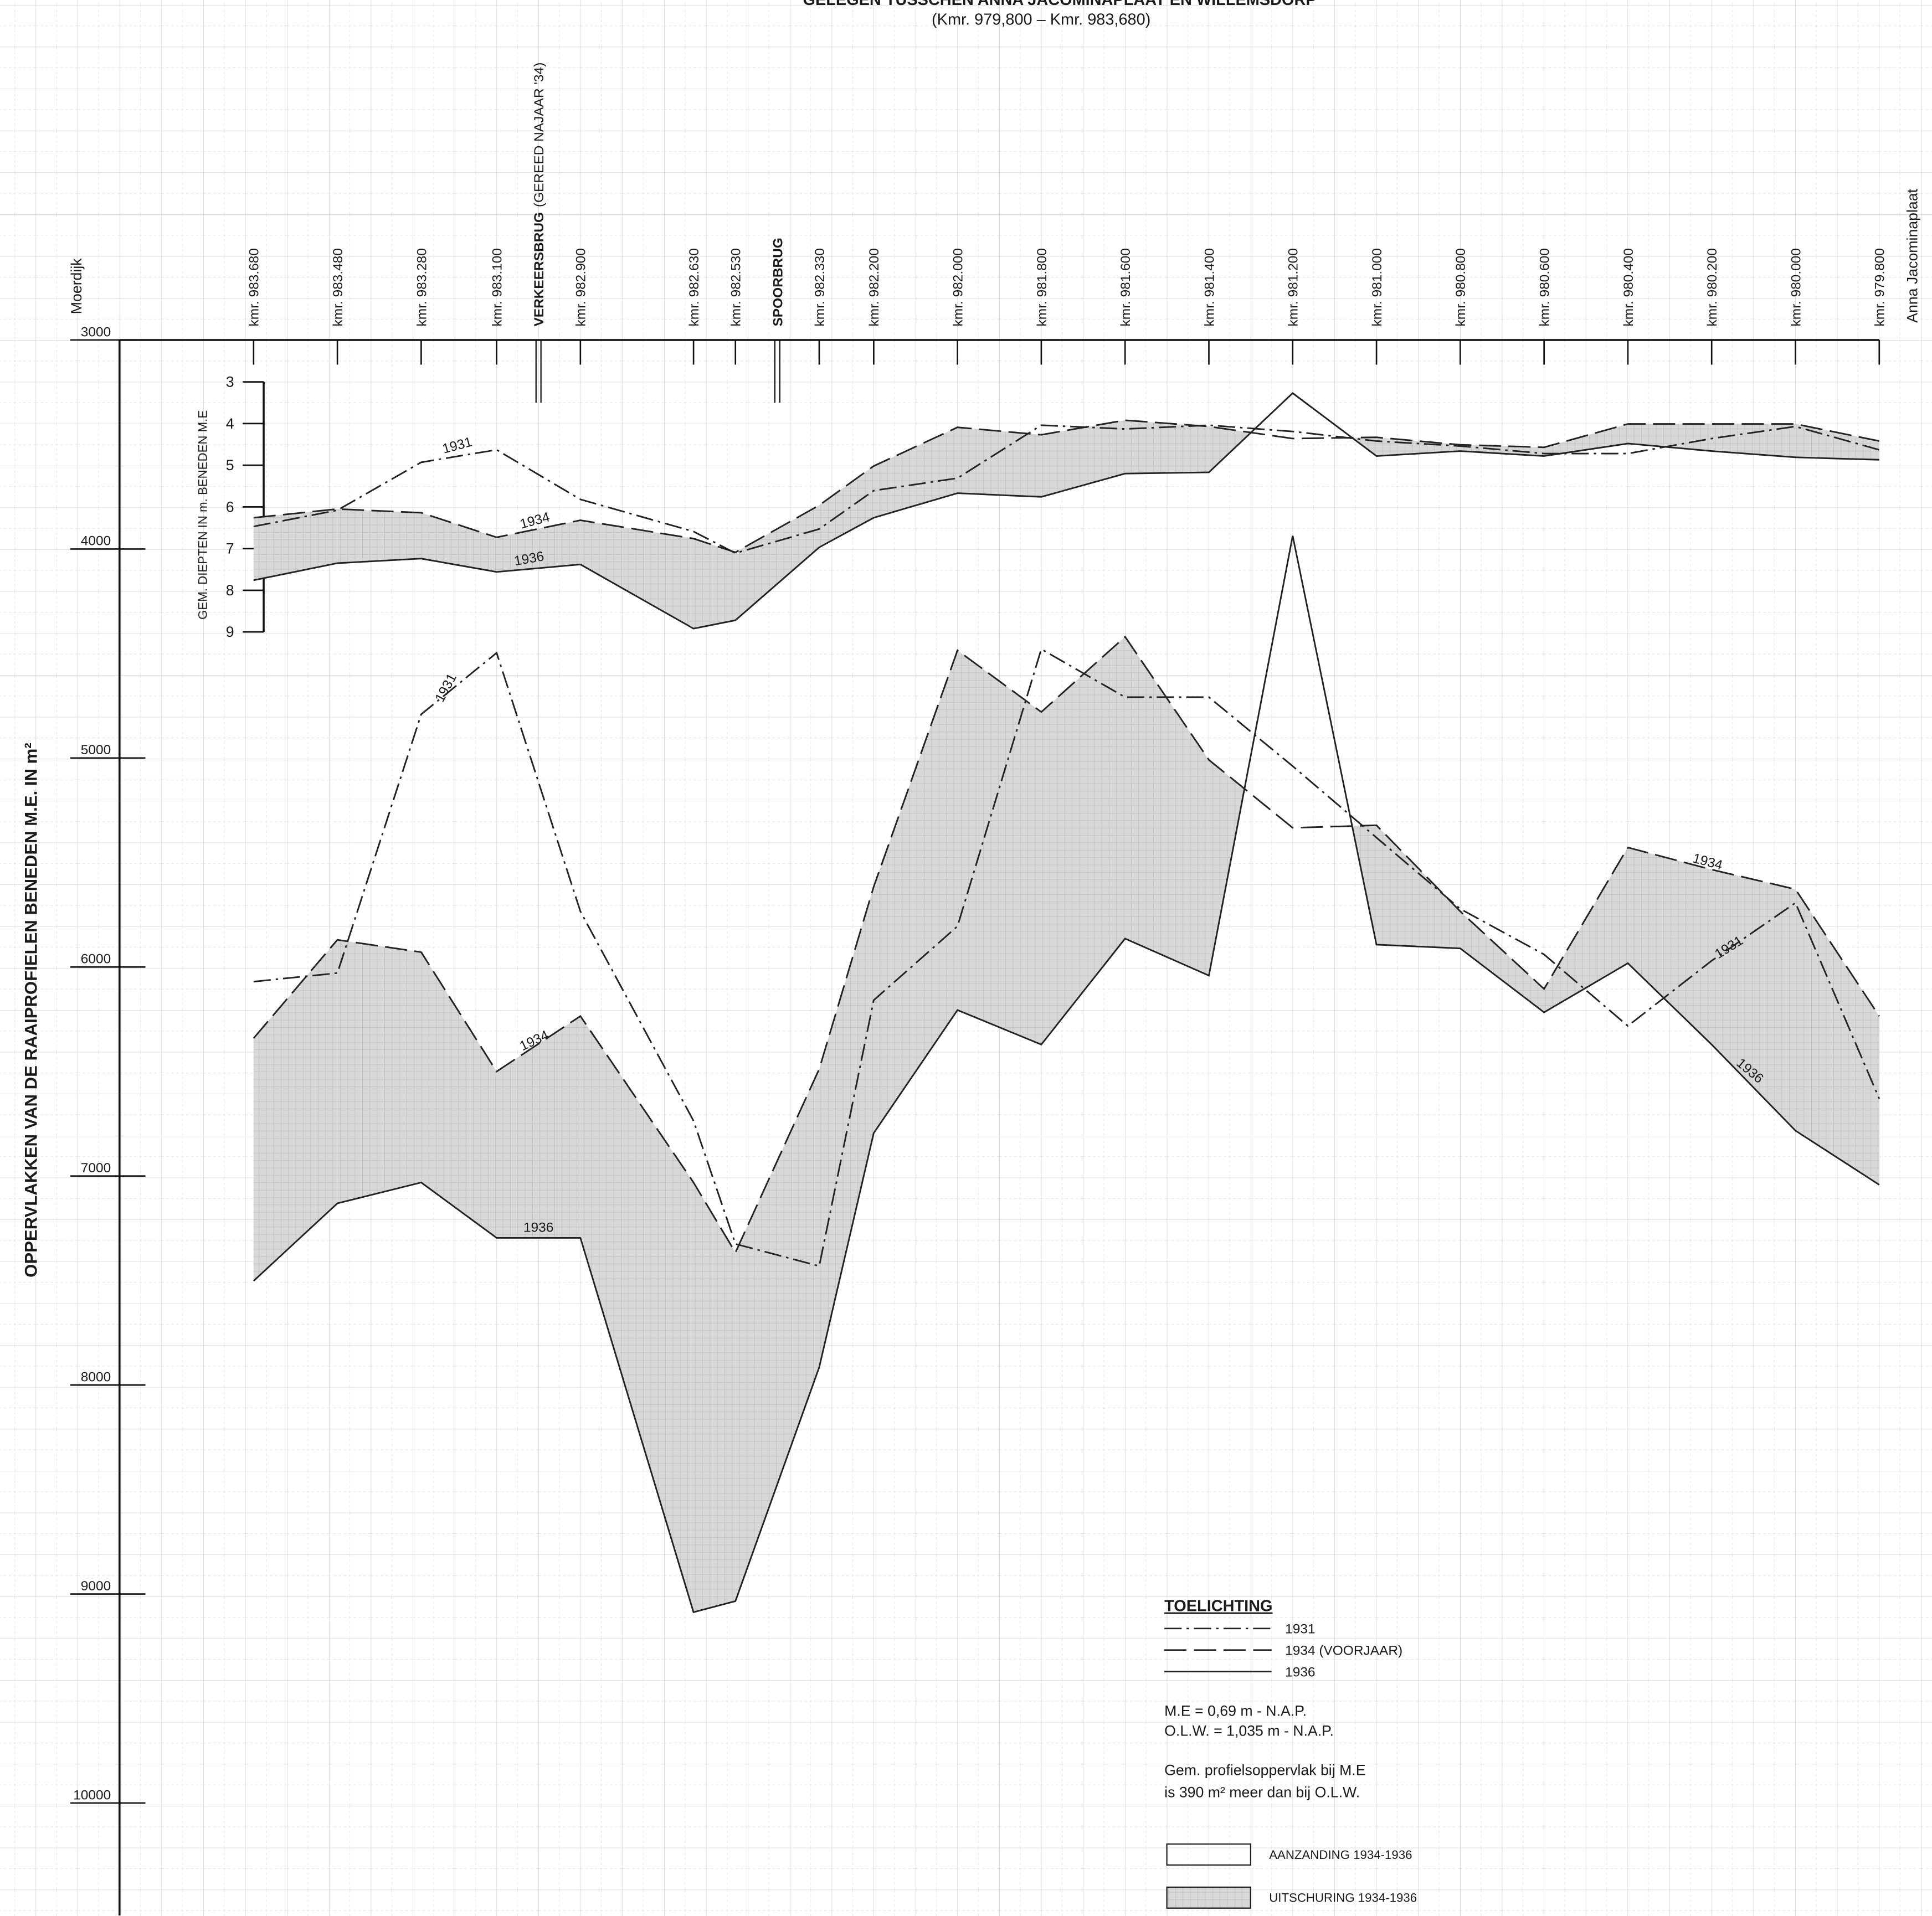 This screenshot has height=1916, width=1932. What do you see at coordinates (254, 287) in the screenshot?
I see `x-tick-label: kmr. 983.680` at bounding box center [254, 287].